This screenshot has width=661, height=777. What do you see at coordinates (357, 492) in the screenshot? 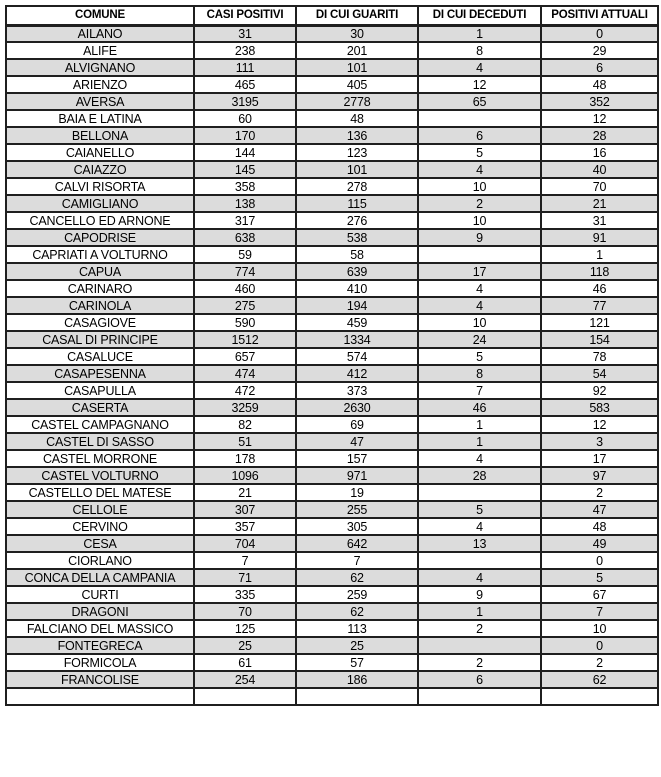
I see `table-cell-di-cui-guariti: 19` at bounding box center [357, 492].